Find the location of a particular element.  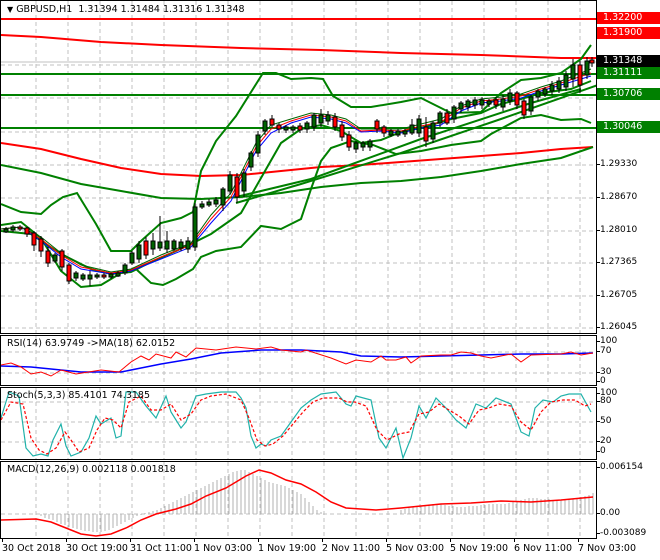

support-label: 1.30046 is located at coordinates (628, 127).